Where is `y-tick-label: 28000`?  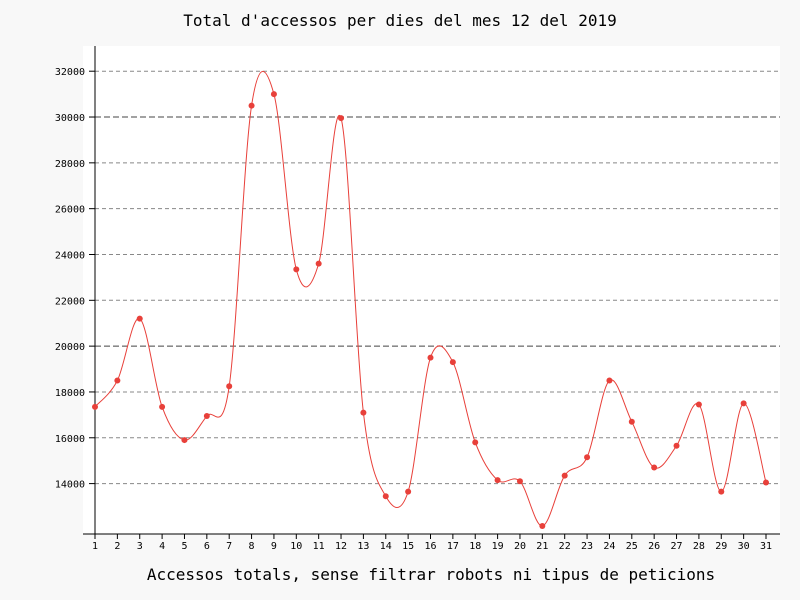 y-tick-label: 28000 is located at coordinates (70, 164).